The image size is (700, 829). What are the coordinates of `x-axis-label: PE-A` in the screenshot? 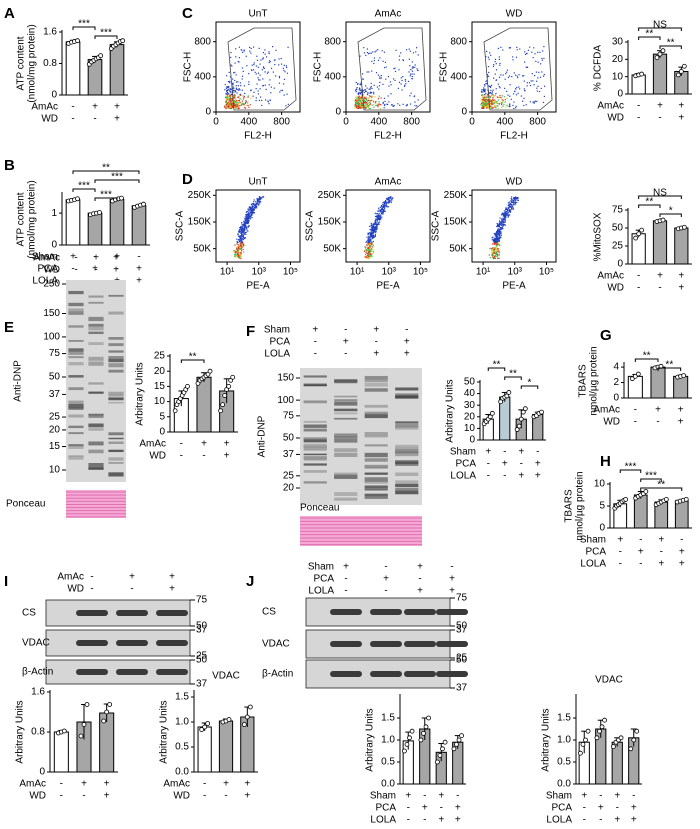 It's located at (514, 286).